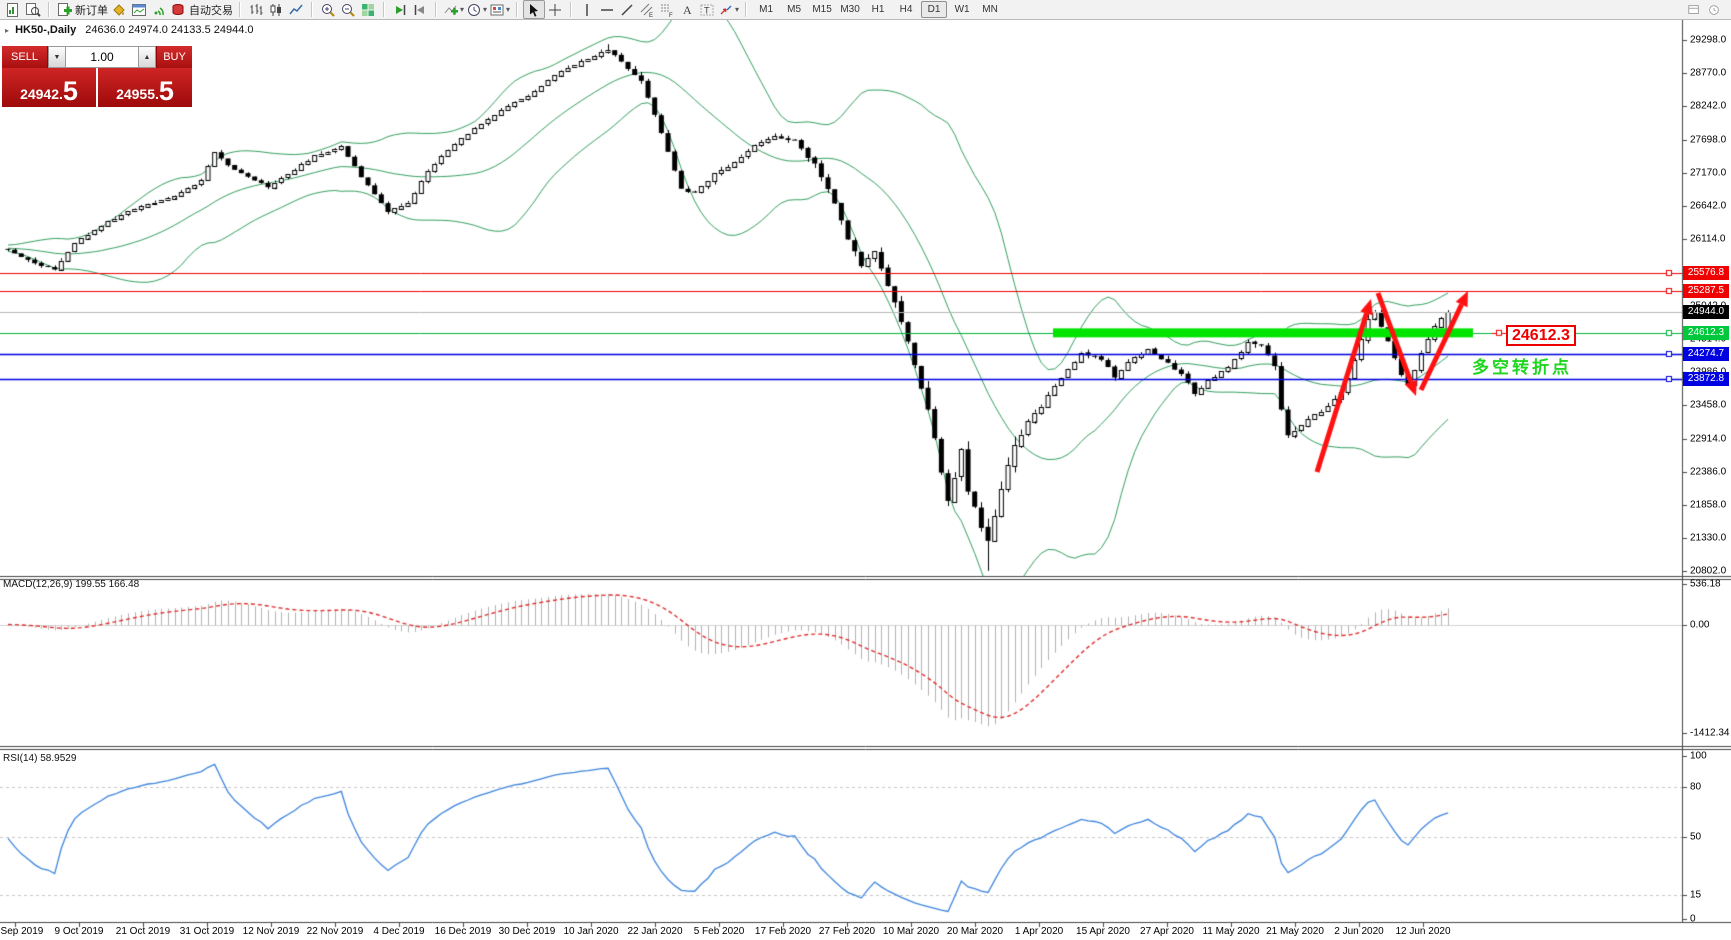  Describe the element at coordinates (671, 15) in the screenshot. I see `svg-text: F` at that location.